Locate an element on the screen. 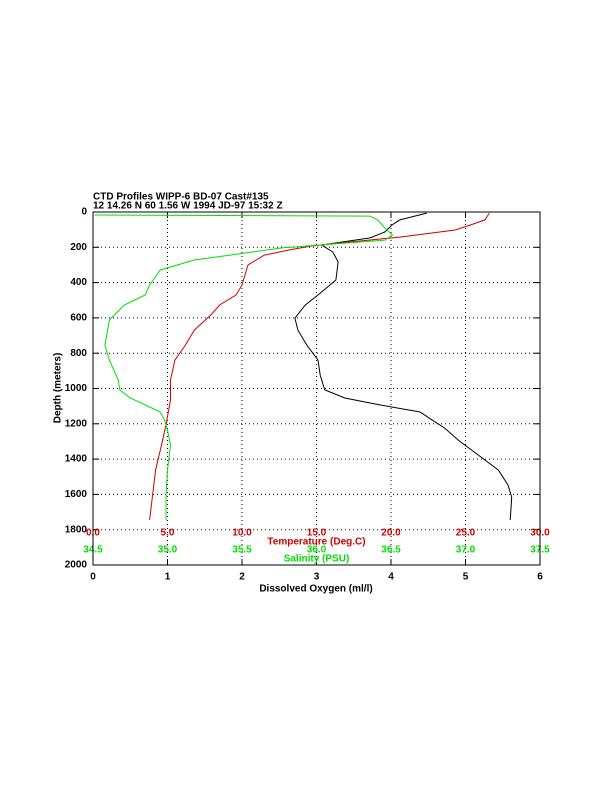 This screenshot has height=792, width=612. x-tick-label: 6 is located at coordinates (540, 577).